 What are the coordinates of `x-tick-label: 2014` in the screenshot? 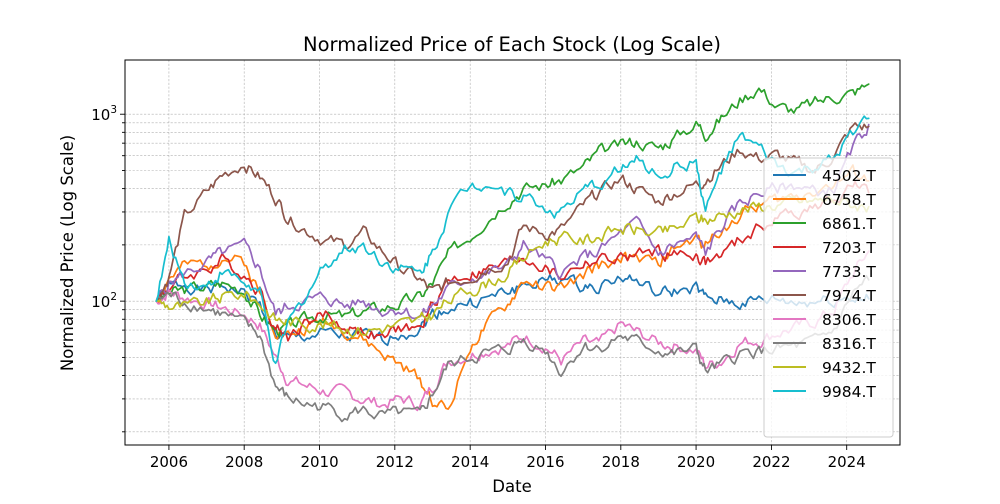 It's located at (470, 462).